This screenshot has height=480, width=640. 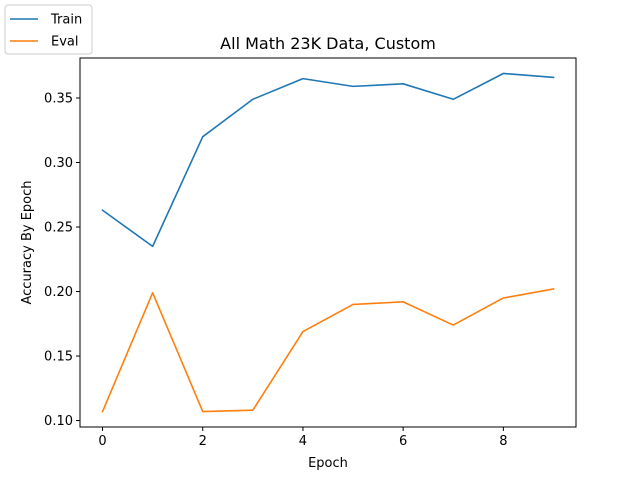 I want to click on y-tick-label: 0.20, so click(x=58, y=292).